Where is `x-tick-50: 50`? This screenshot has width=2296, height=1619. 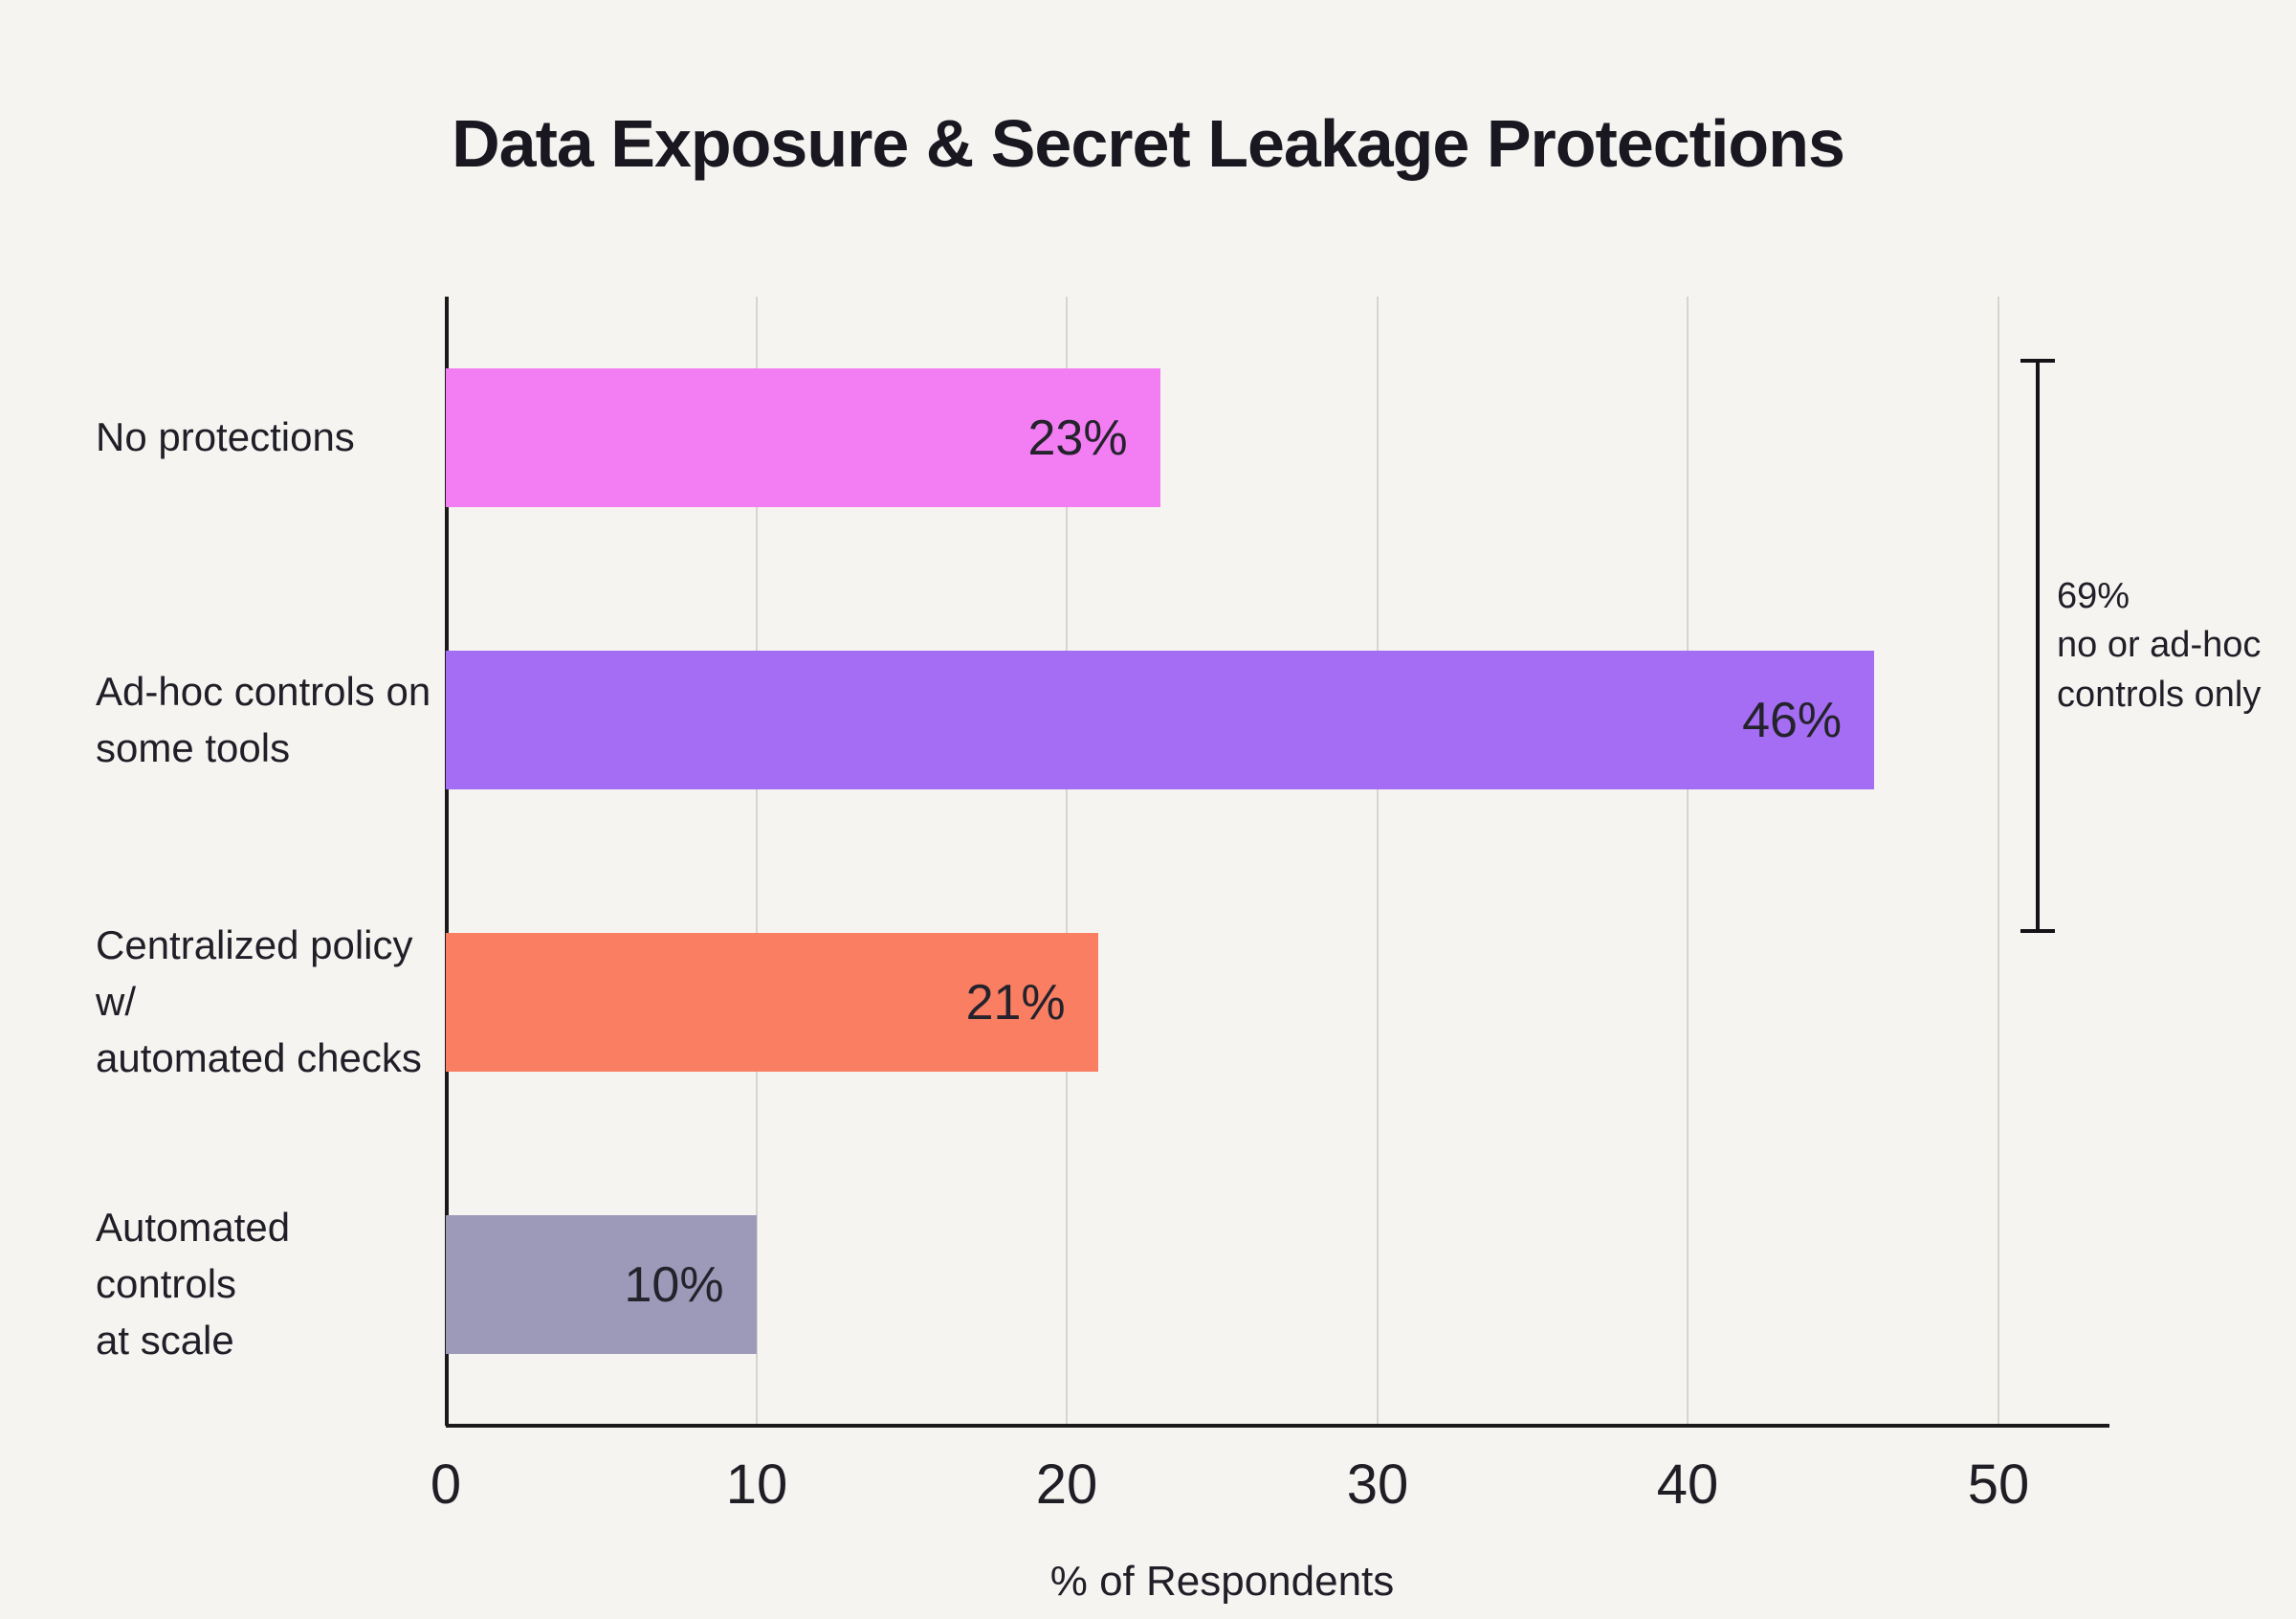 x-tick-50: 50 is located at coordinates (1998, 1484).